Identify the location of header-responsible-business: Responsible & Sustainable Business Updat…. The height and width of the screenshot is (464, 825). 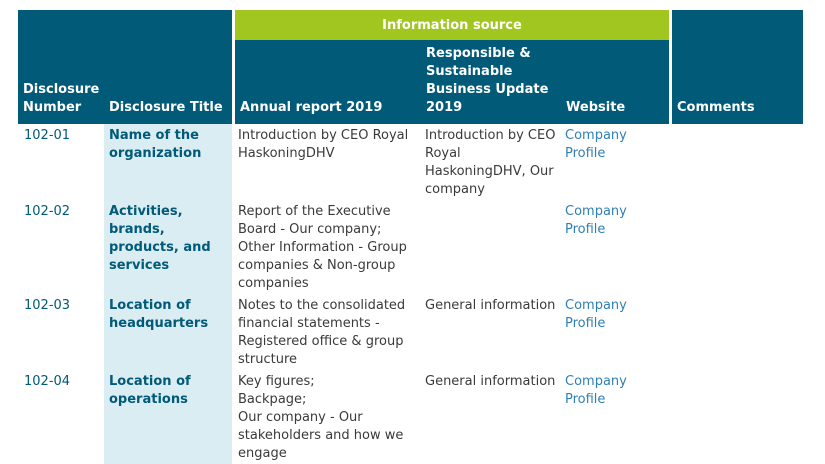
(491, 82).